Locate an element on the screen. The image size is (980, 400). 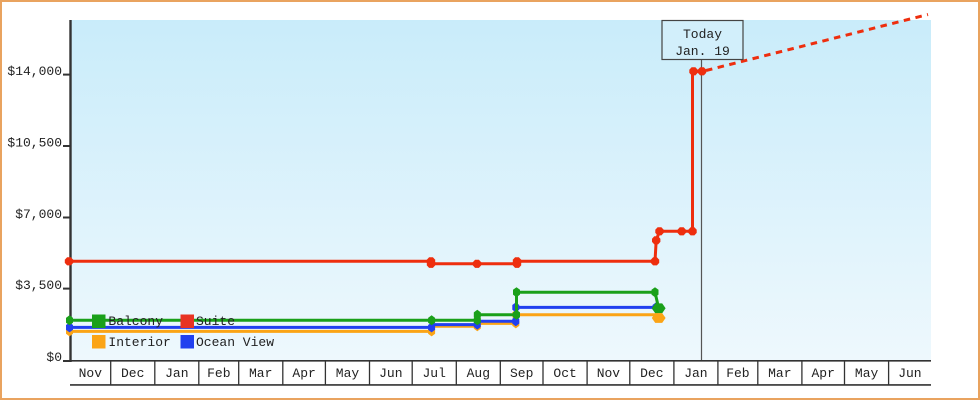
svg-text: Today is located at coordinates (702, 34).